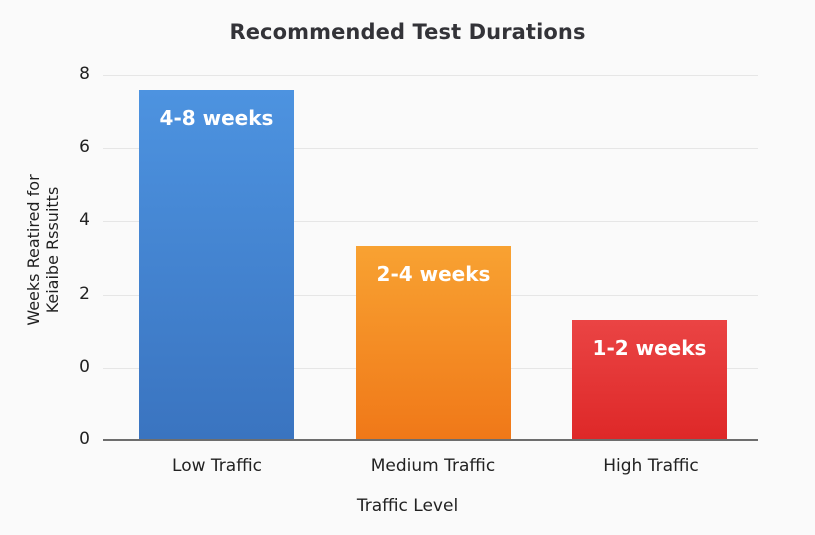  I want to click on chart-title: Recommended Test Durations, so click(407, 32).